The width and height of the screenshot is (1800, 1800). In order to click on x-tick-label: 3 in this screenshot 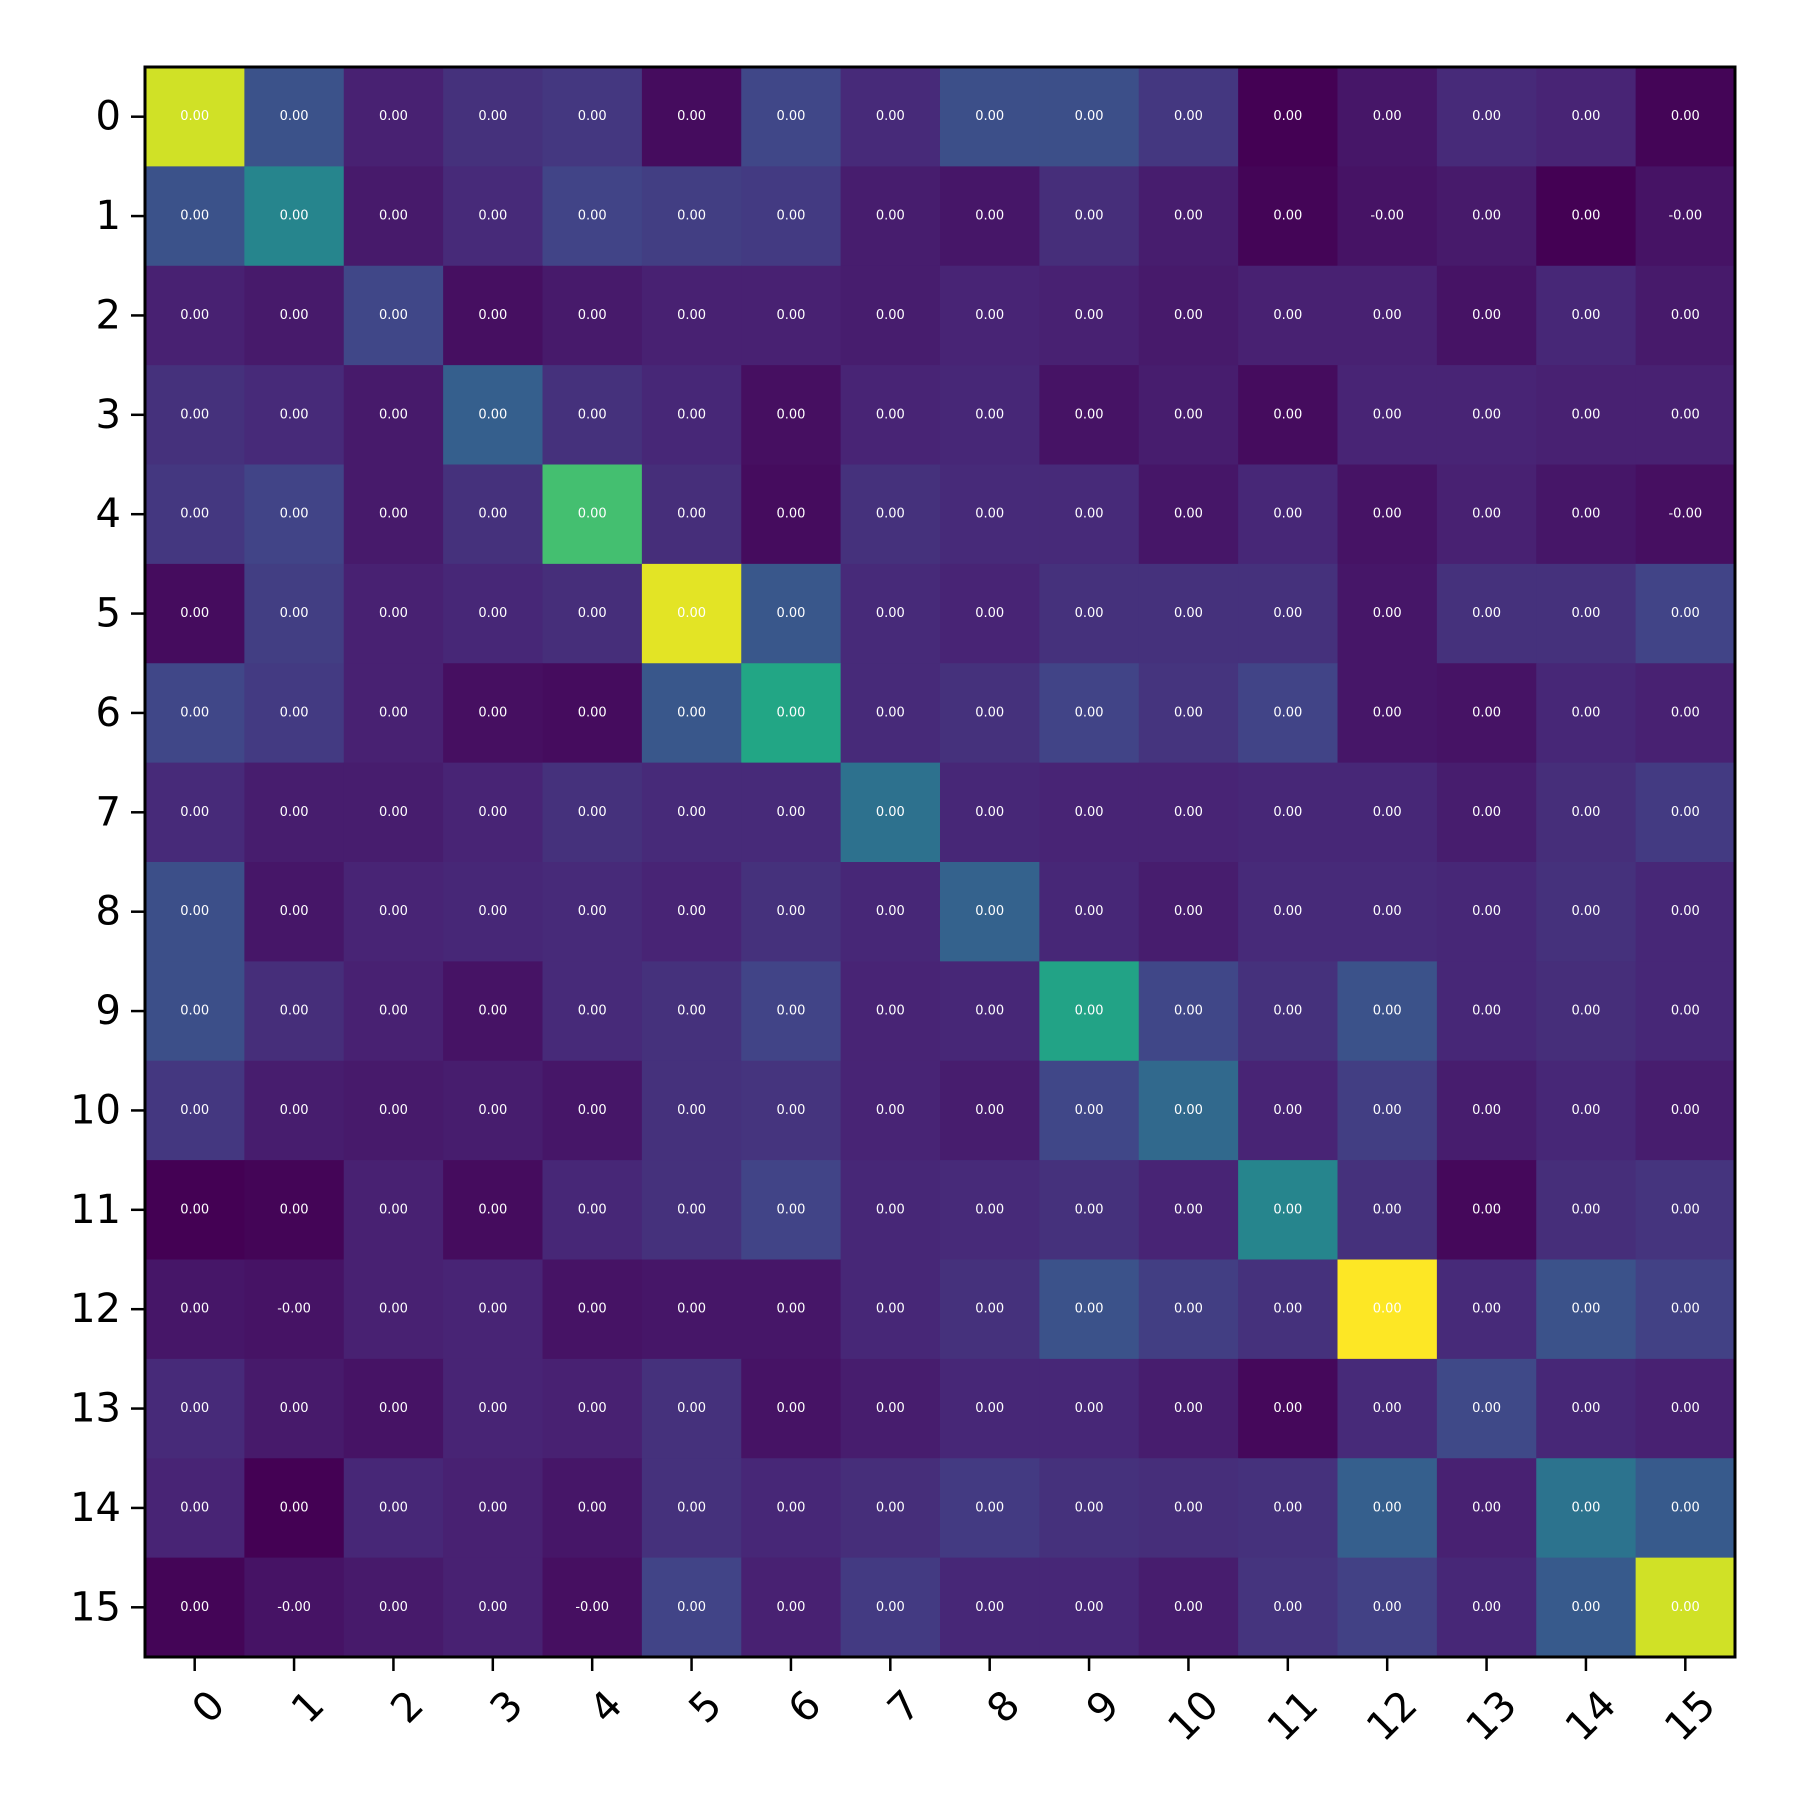, I will do `click(507, 1707)`.